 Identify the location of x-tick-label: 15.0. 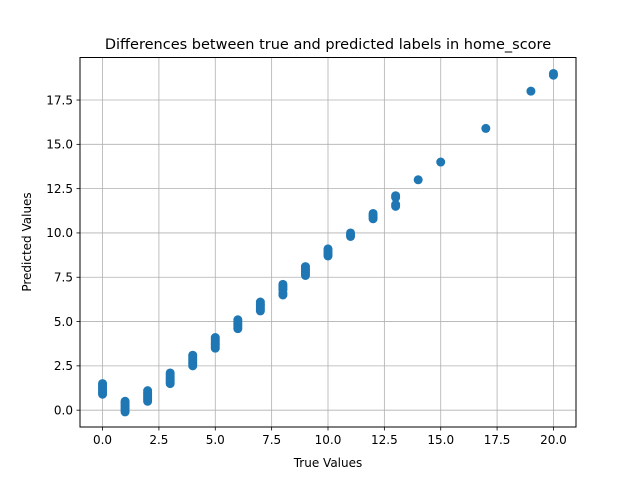
(440, 440).